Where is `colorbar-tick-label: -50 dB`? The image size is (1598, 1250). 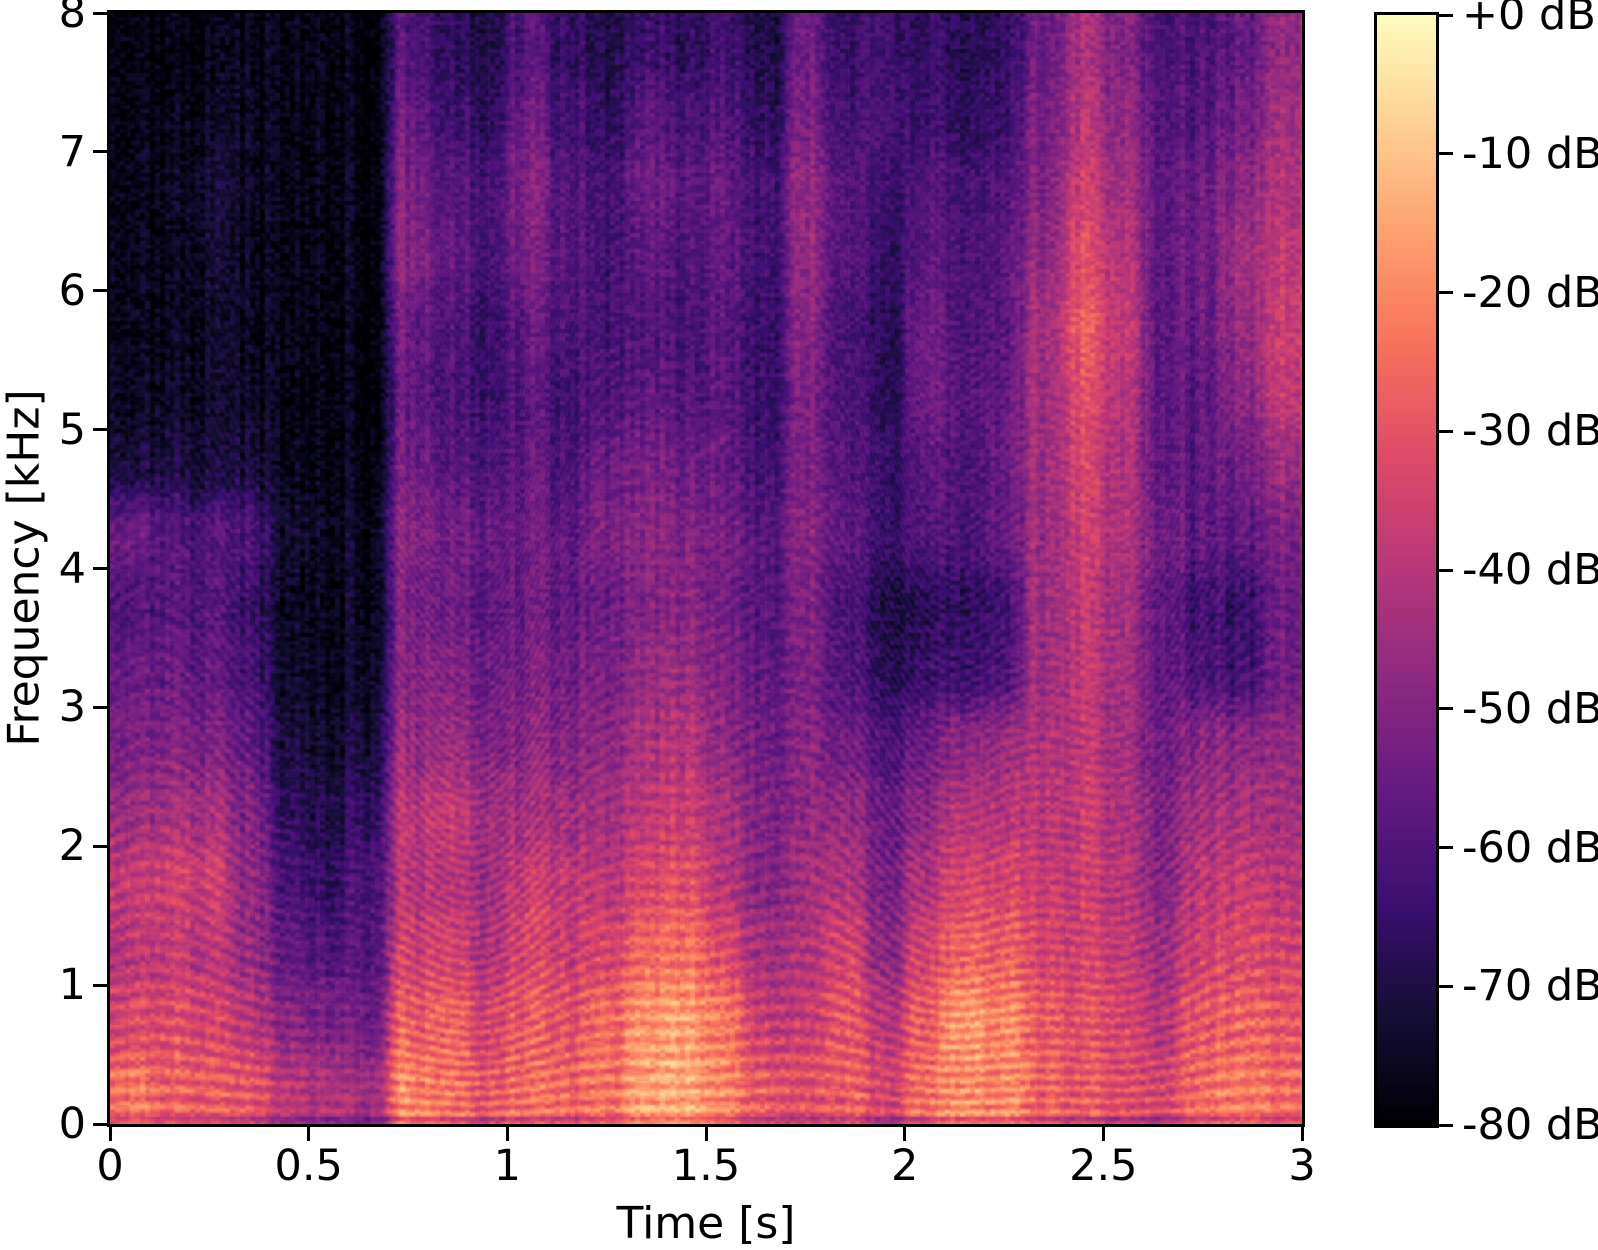 colorbar-tick-label: -50 dB is located at coordinates (1530, 708).